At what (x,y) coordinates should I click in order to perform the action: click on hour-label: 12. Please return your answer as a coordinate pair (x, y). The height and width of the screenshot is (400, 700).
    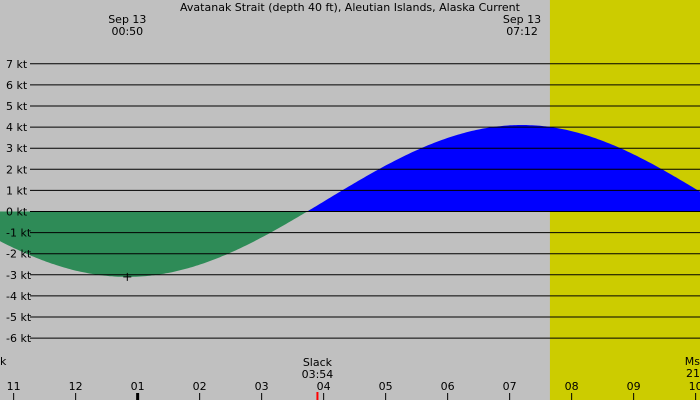
    Looking at the image, I should click on (76, 386).